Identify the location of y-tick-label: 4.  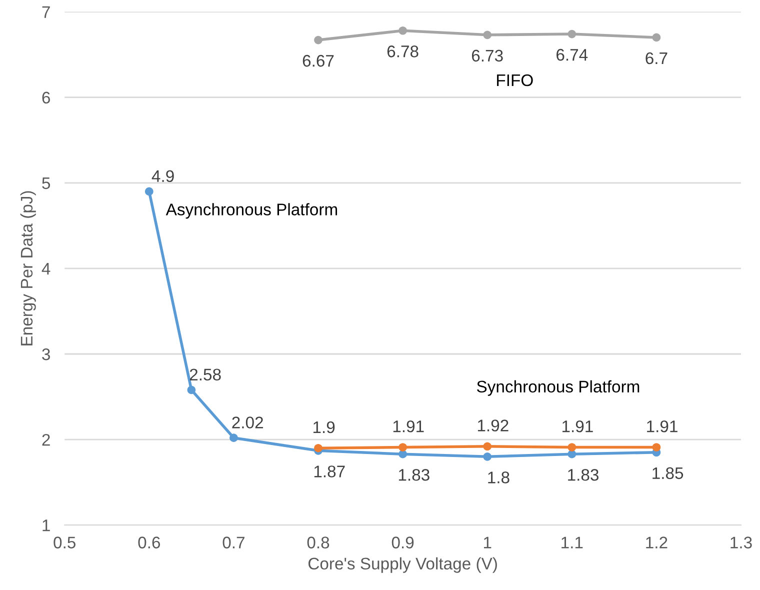
(46, 268).